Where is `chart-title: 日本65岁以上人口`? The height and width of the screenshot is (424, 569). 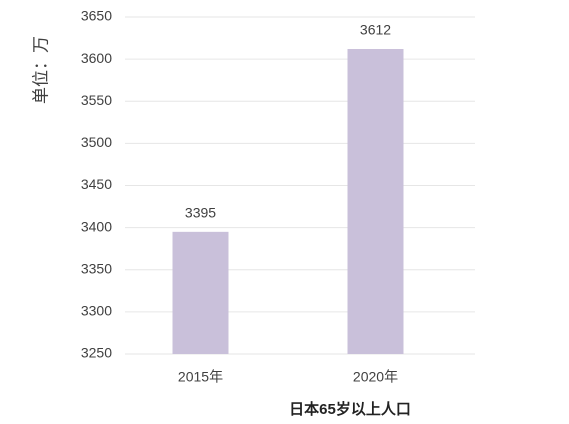 chart-title: 日本65岁以上人口 is located at coordinates (350, 409).